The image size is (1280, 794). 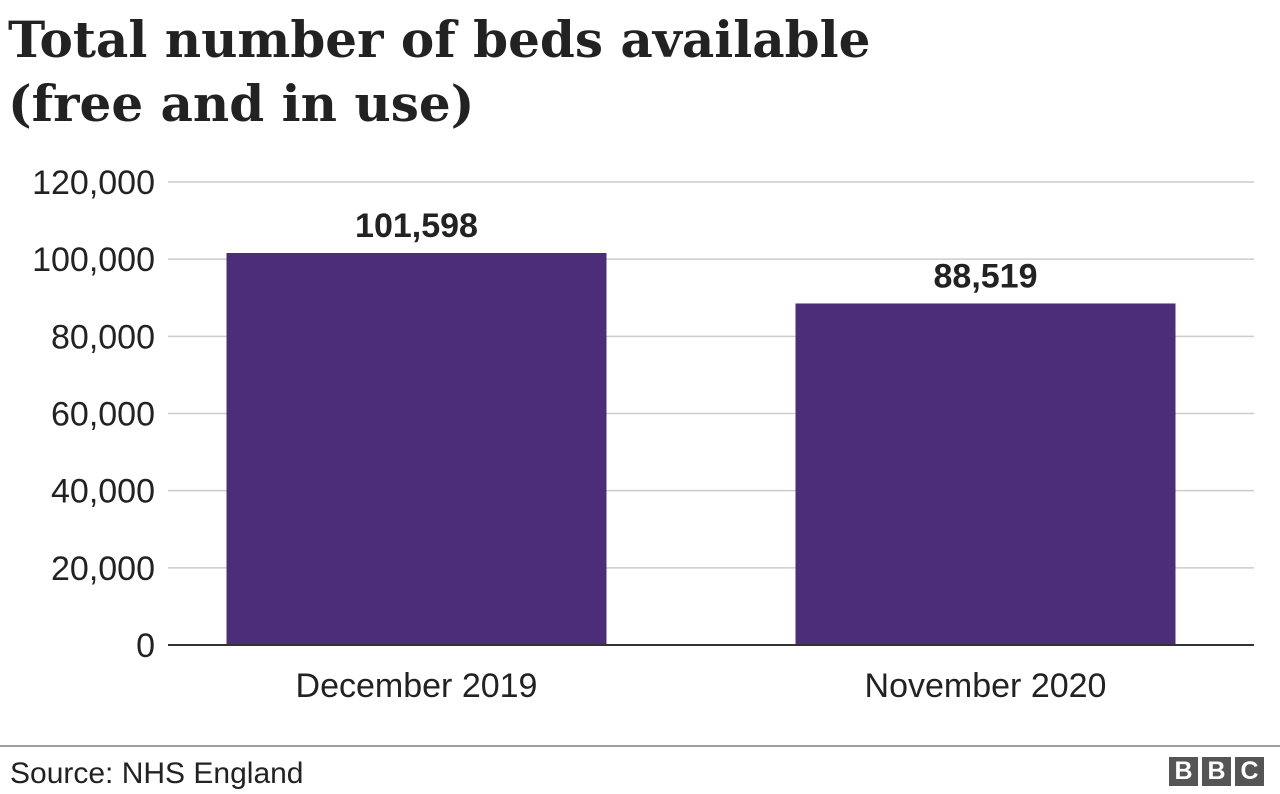 What do you see at coordinates (103, 569) in the screenshot?
I see `y-tick-label: 20,000` at bounding box center [103, 569].